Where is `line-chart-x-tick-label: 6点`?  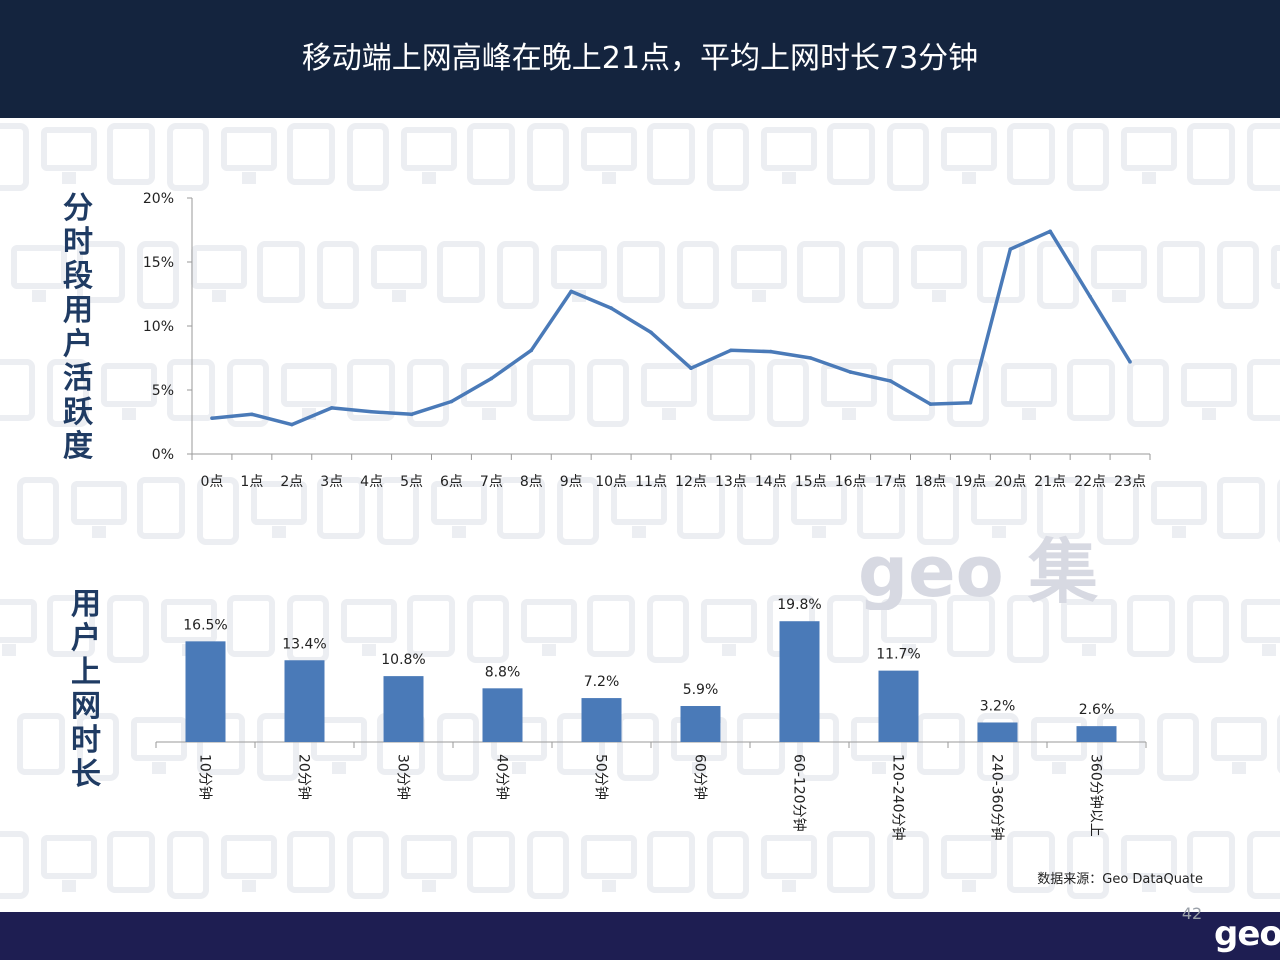 line-chart-x-tick-label: 6点 is located at coordinates (451, 482).